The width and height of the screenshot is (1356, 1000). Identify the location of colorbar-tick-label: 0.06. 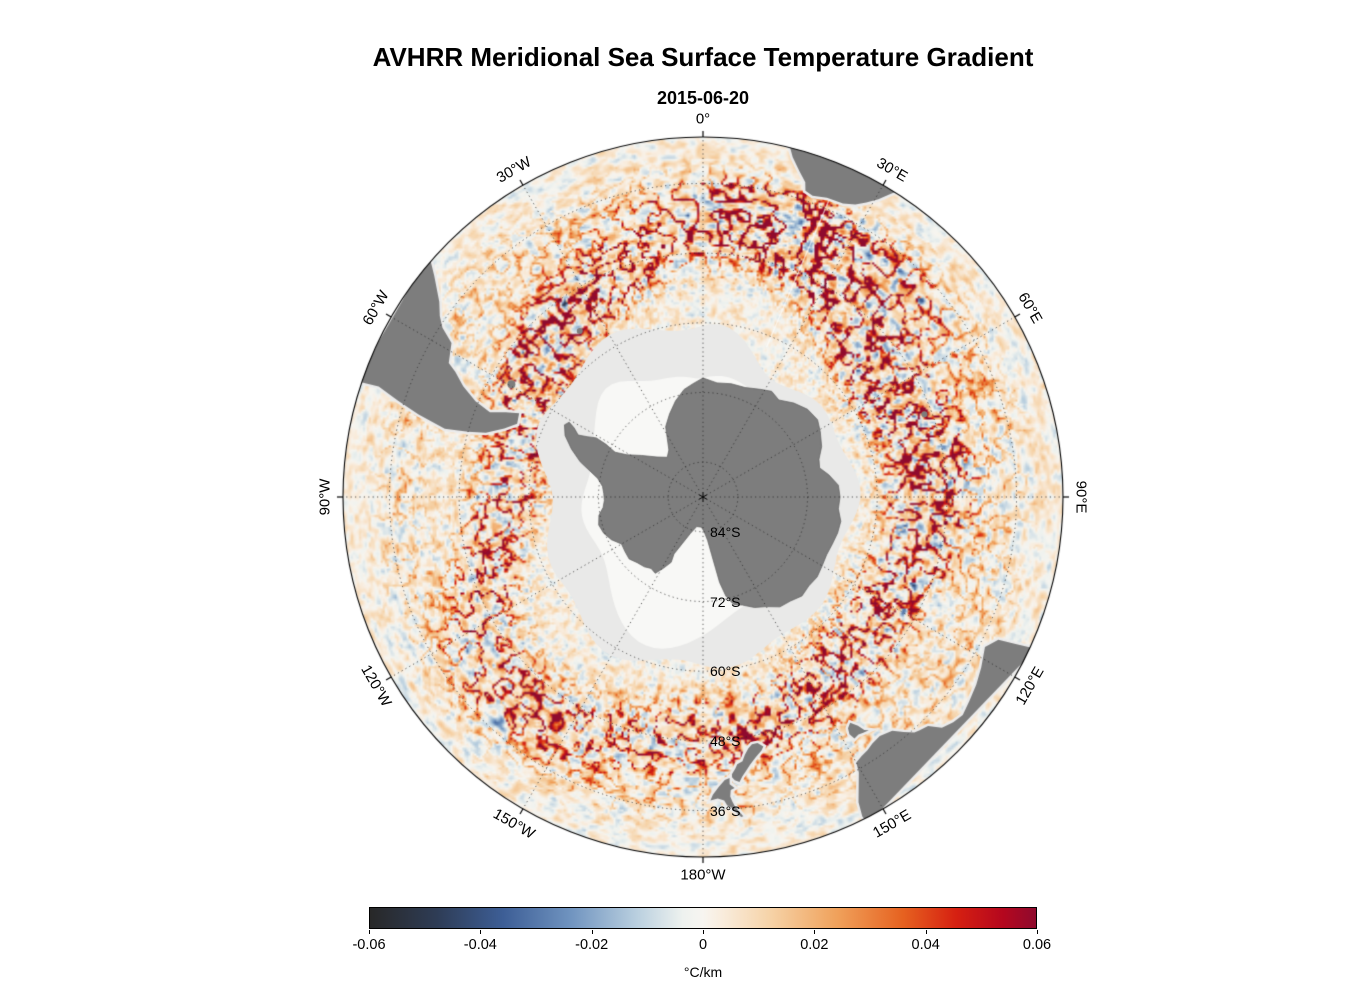
(1037, 945).